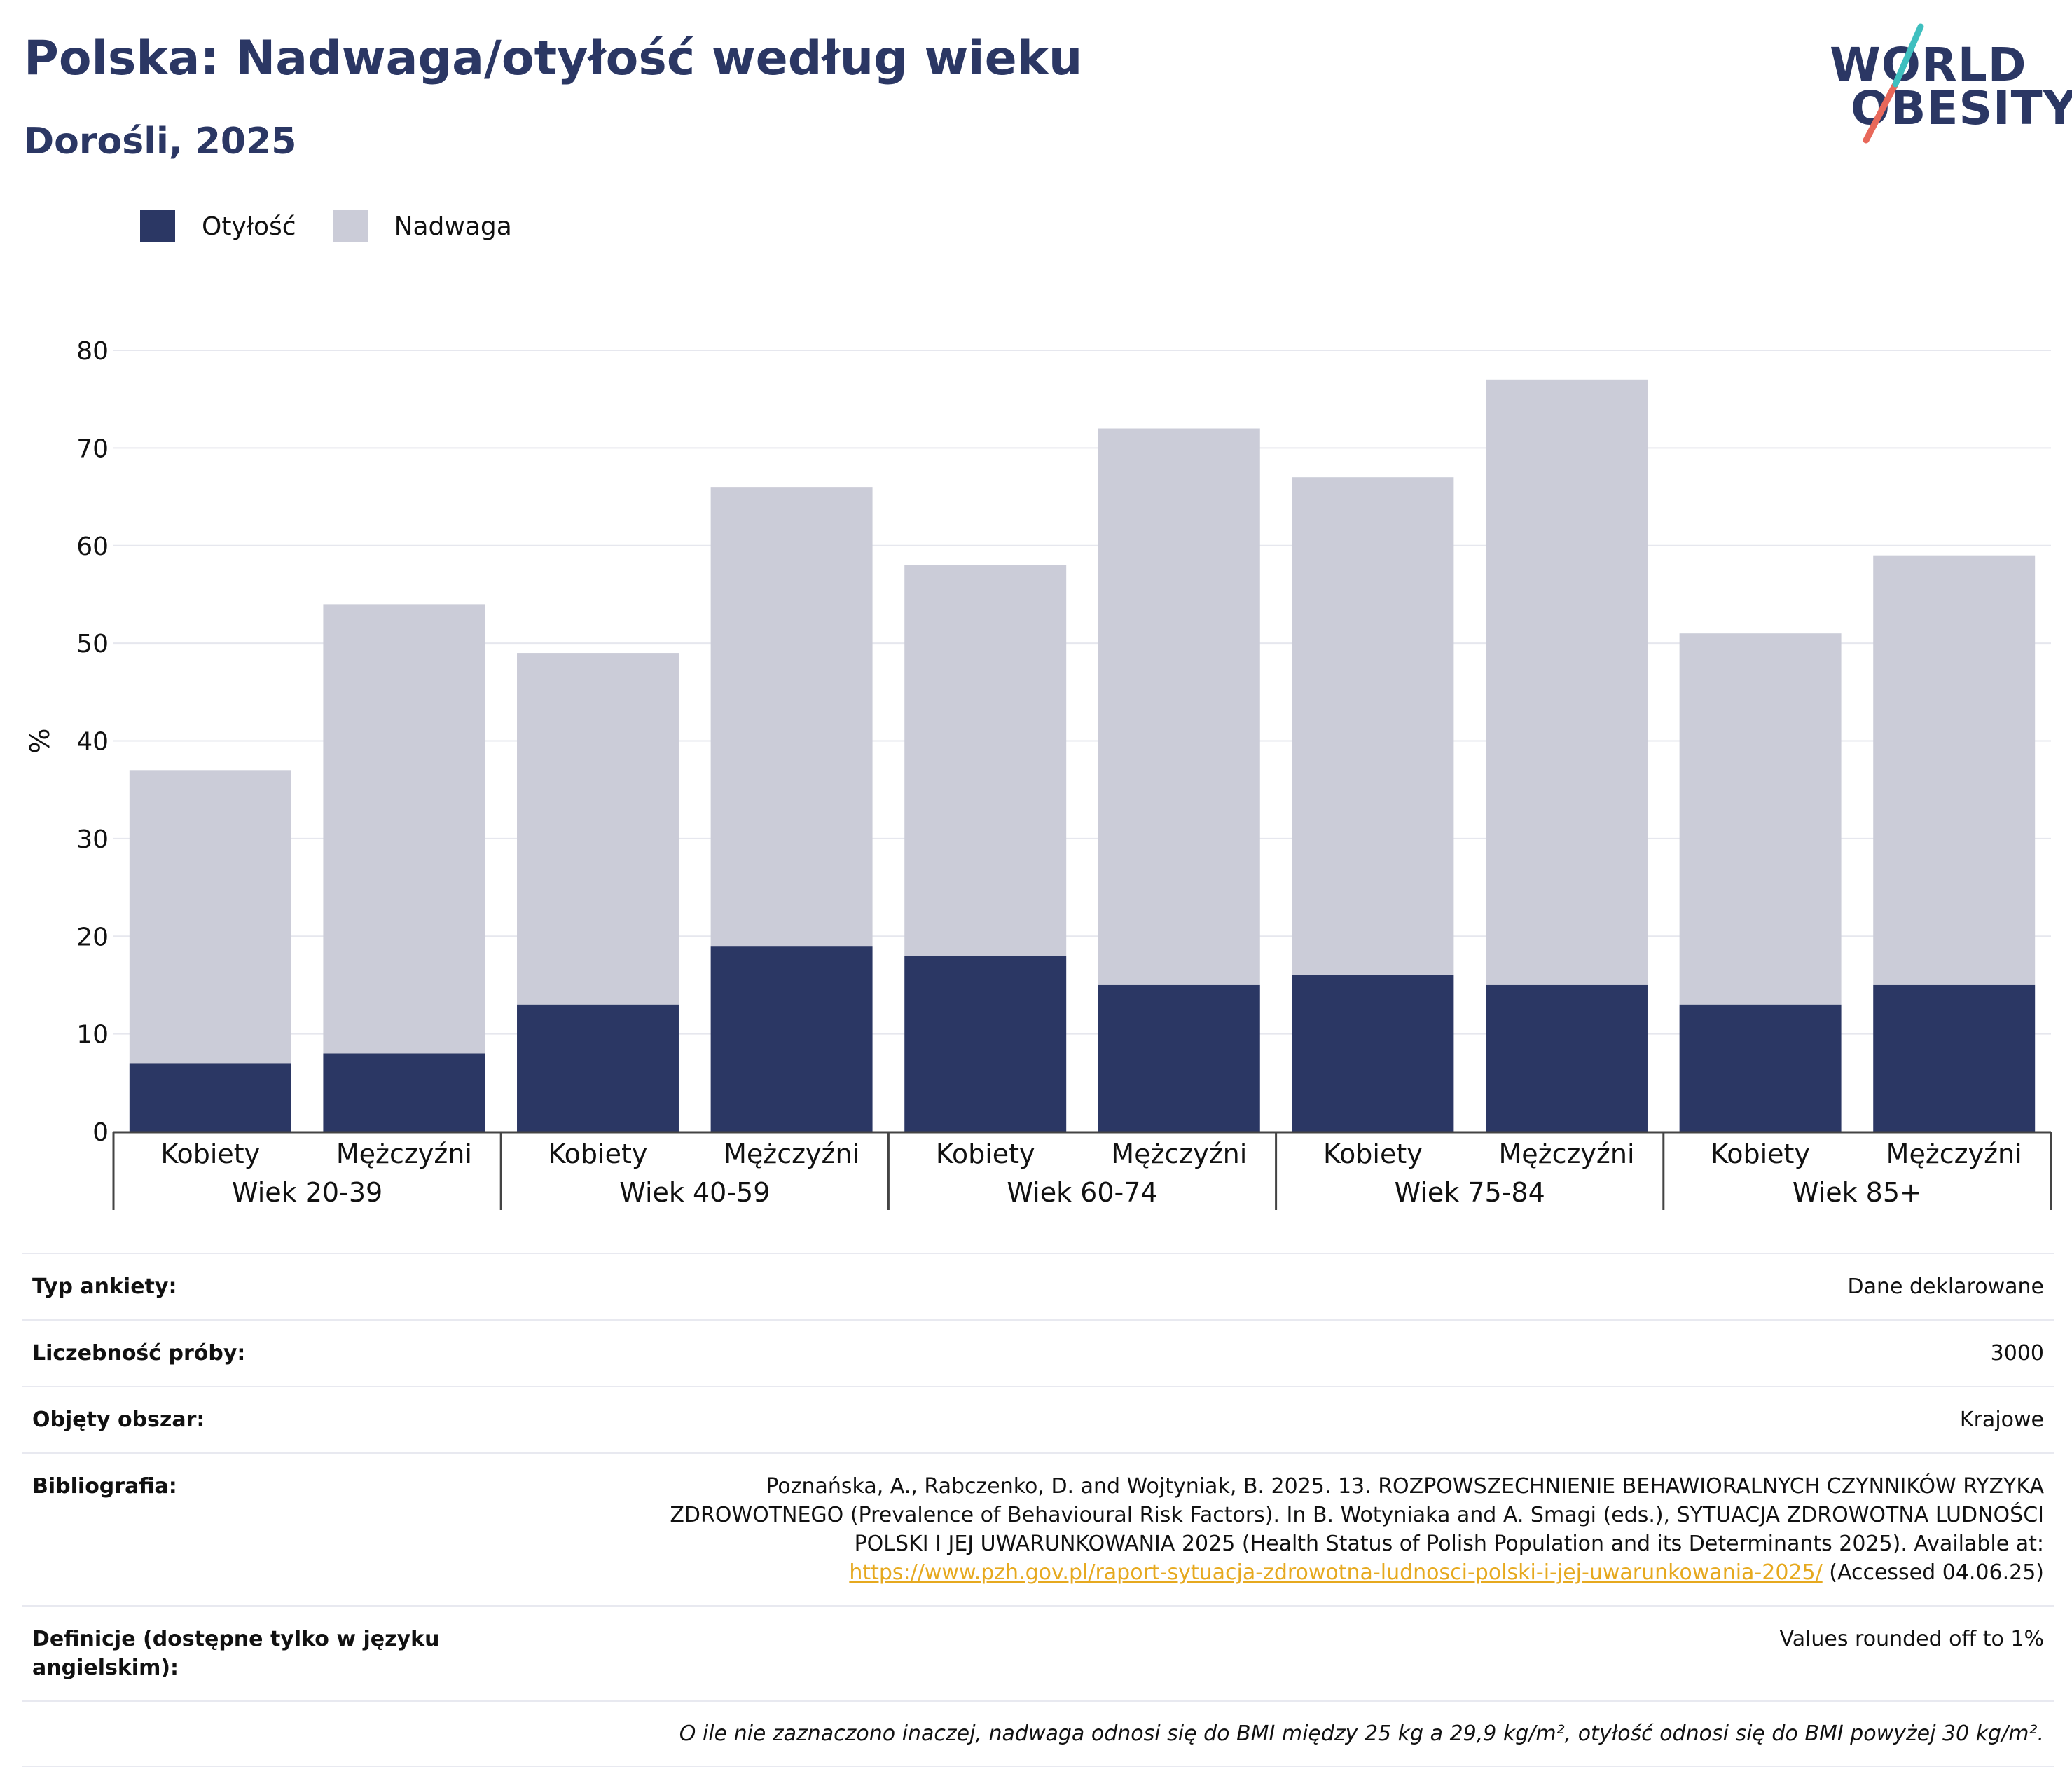 The width and height of the screenshot is (2072, 1767). Describe the element at coordinates (242, 1353) in the screenshot. I see `info-label: Liczebność próby:` at that location.